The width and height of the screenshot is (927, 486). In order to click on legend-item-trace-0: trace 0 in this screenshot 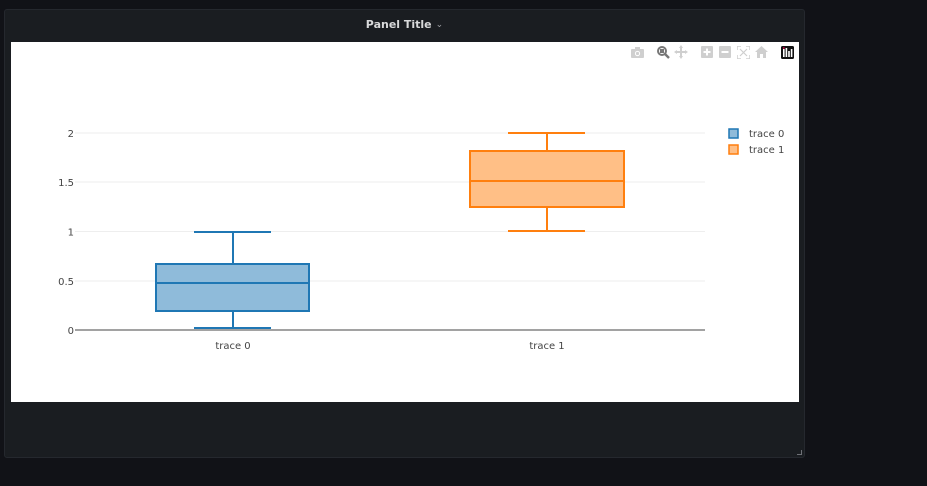, I will do `click(756, 134)`.